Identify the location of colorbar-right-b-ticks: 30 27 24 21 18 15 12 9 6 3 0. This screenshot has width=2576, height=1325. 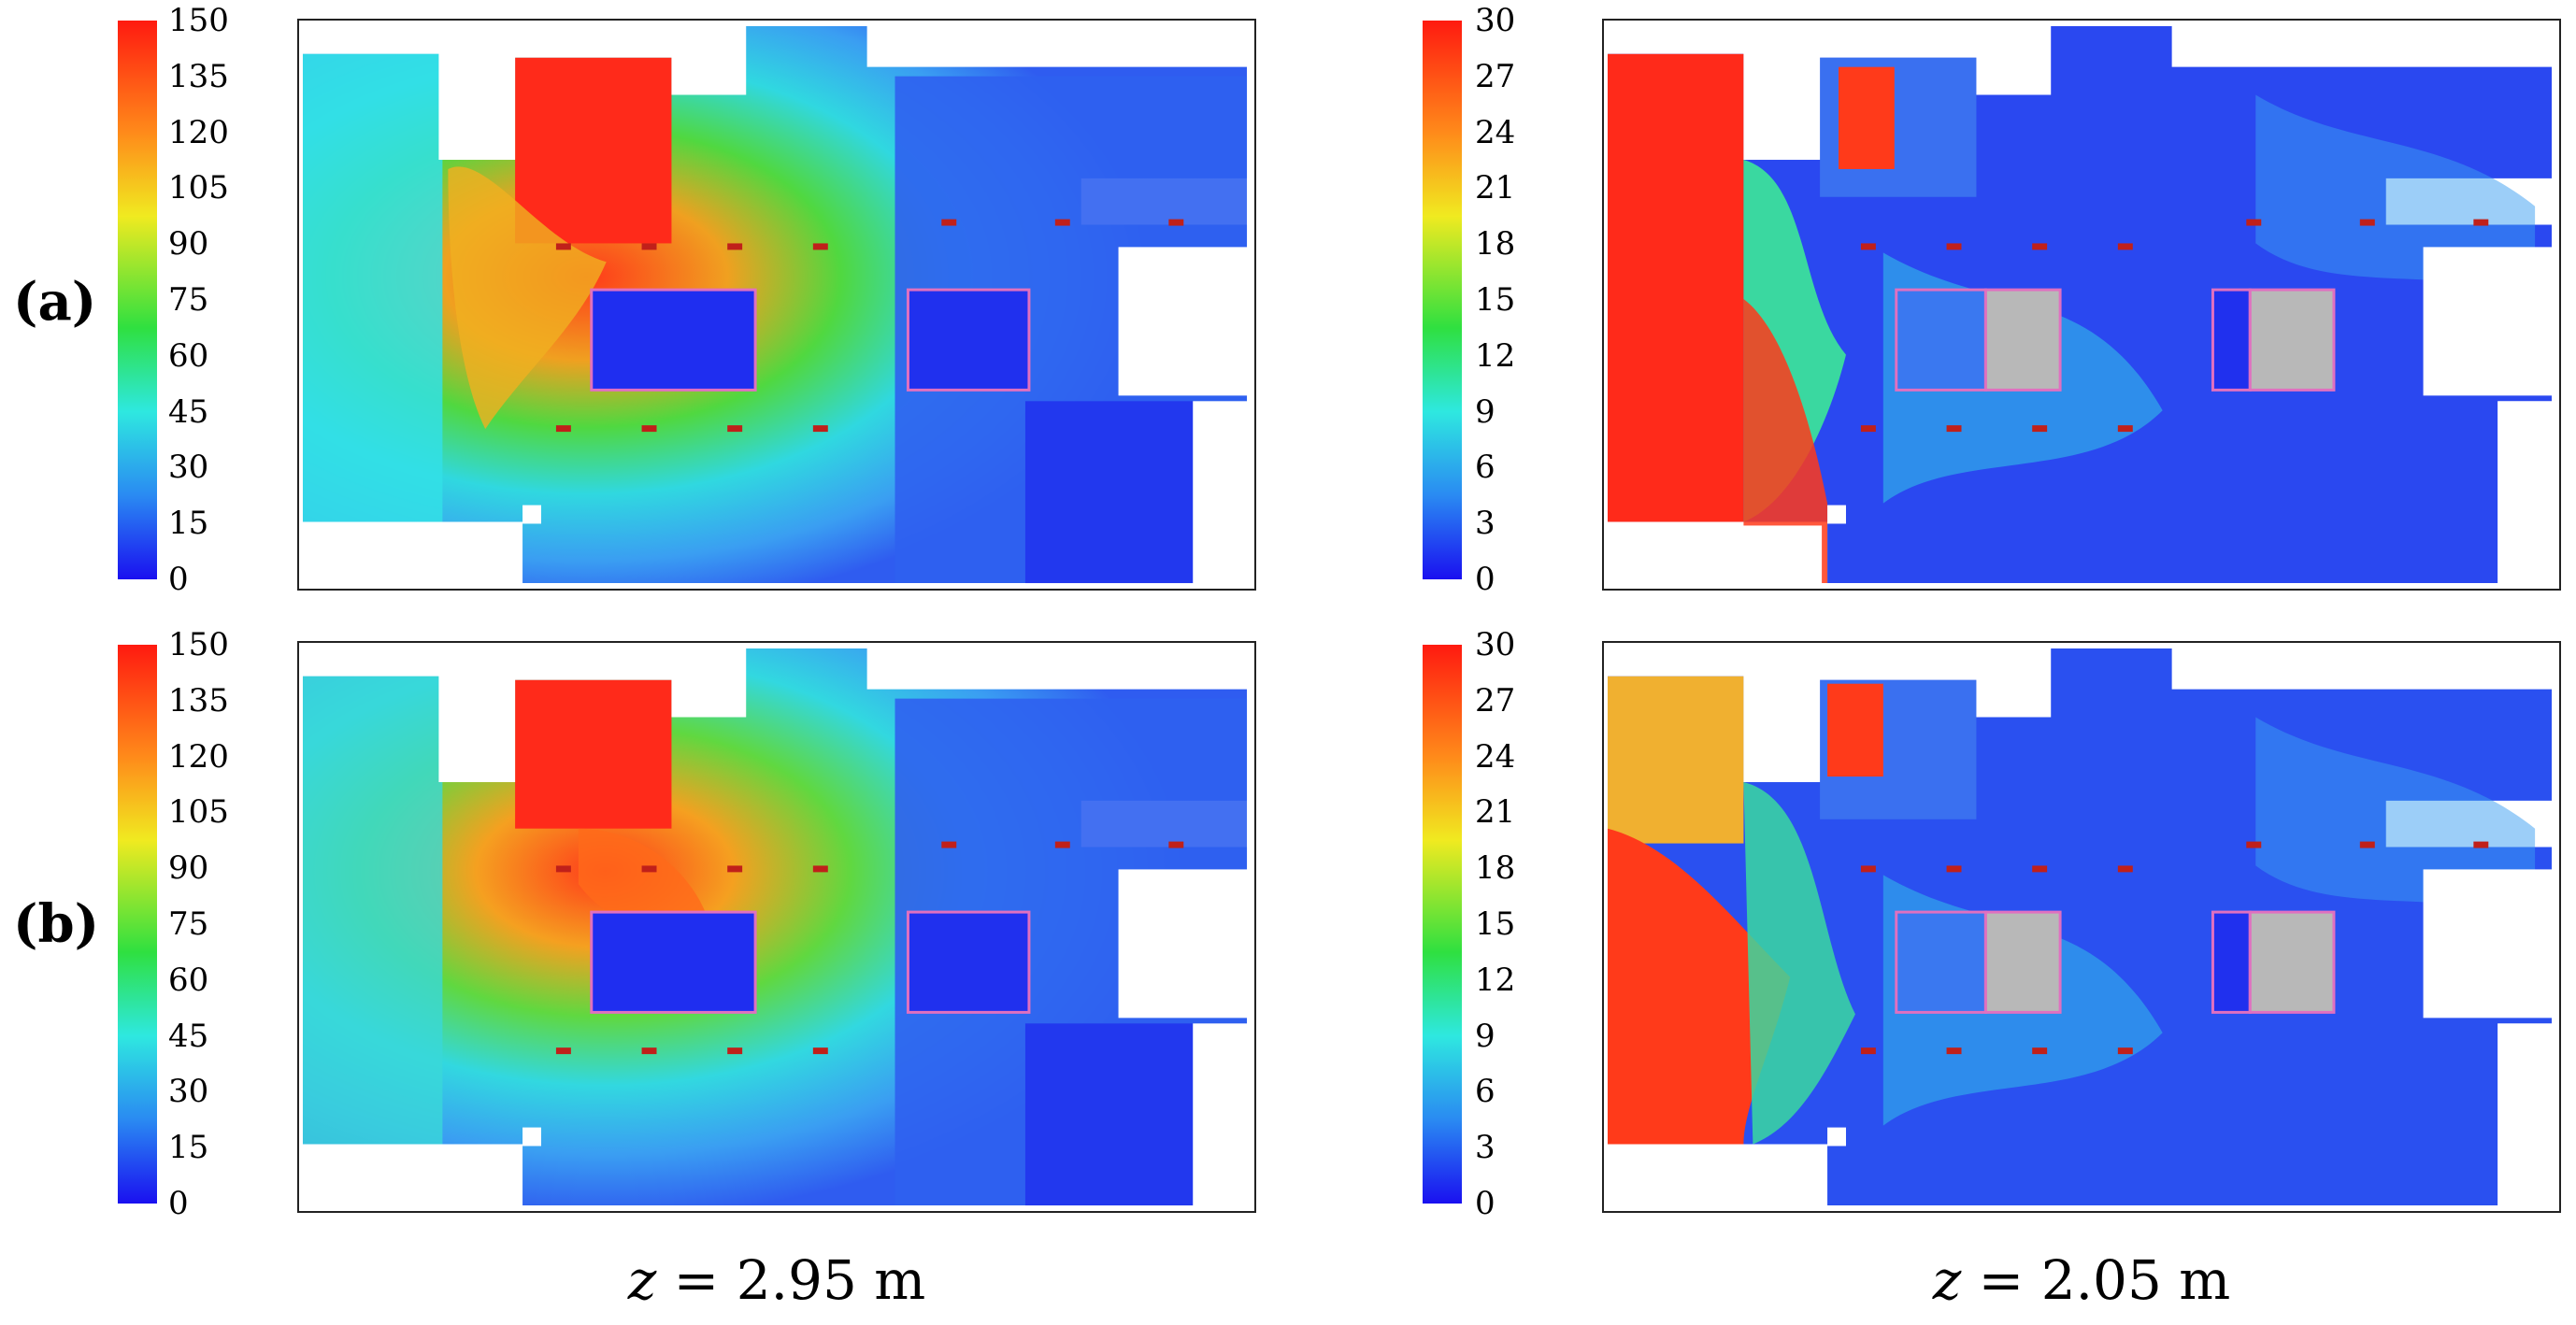
(1517, 662).